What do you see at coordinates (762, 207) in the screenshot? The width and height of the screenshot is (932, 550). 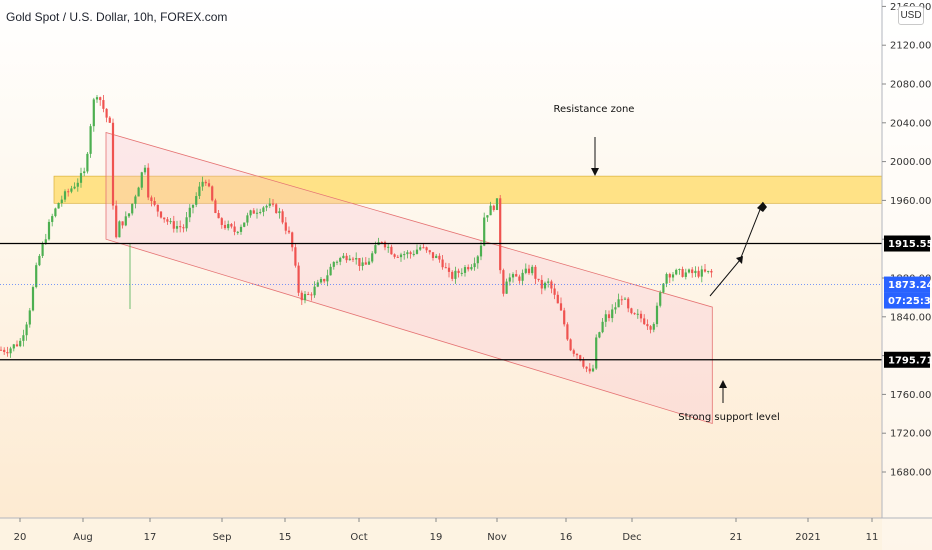 I see `forecast-arrowhead` at bounding box center [762, 207].